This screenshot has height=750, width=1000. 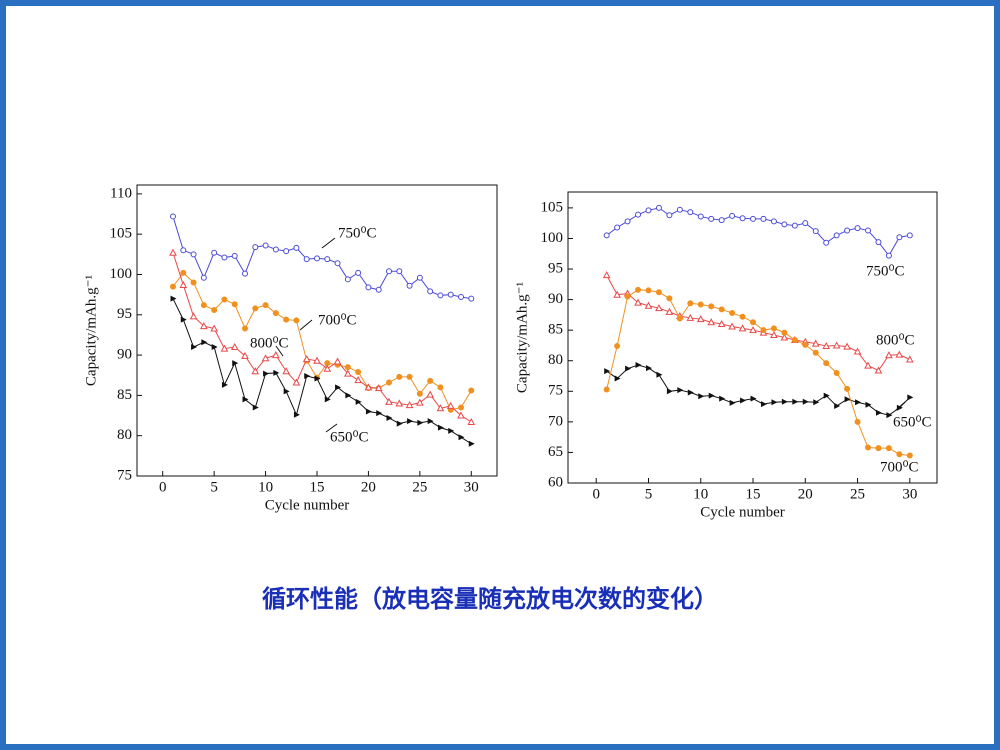 What do you see at coordinates (912, 422) in the screenshot?
I see `series-label: 650⁰C` at bounding box center [912, 422].